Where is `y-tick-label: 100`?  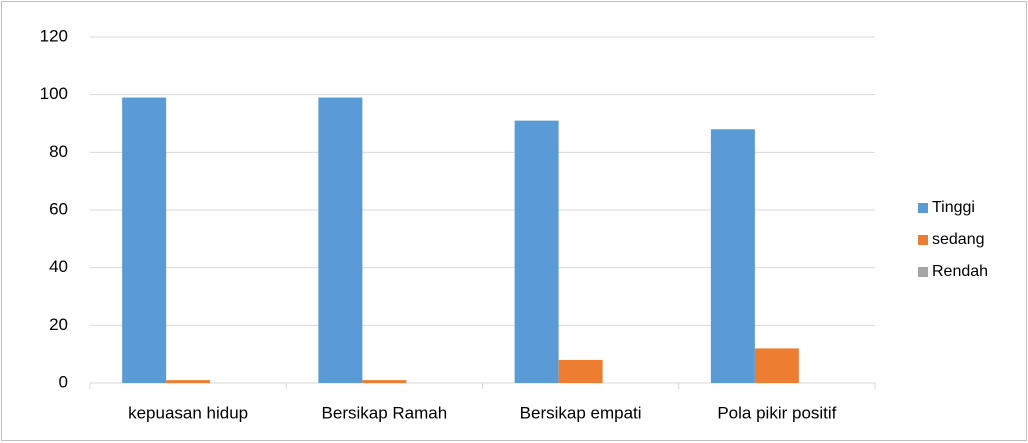 y-tick-label: 100 is located at coordinates (54, 93).